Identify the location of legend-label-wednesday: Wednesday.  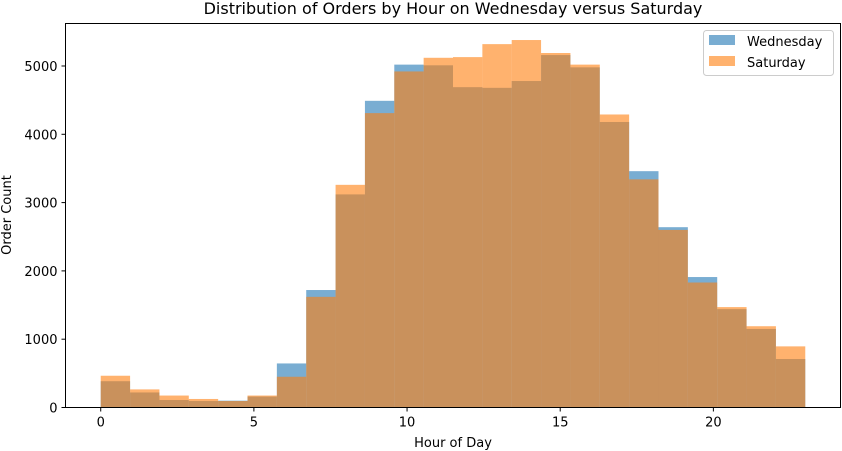
(785, 42).